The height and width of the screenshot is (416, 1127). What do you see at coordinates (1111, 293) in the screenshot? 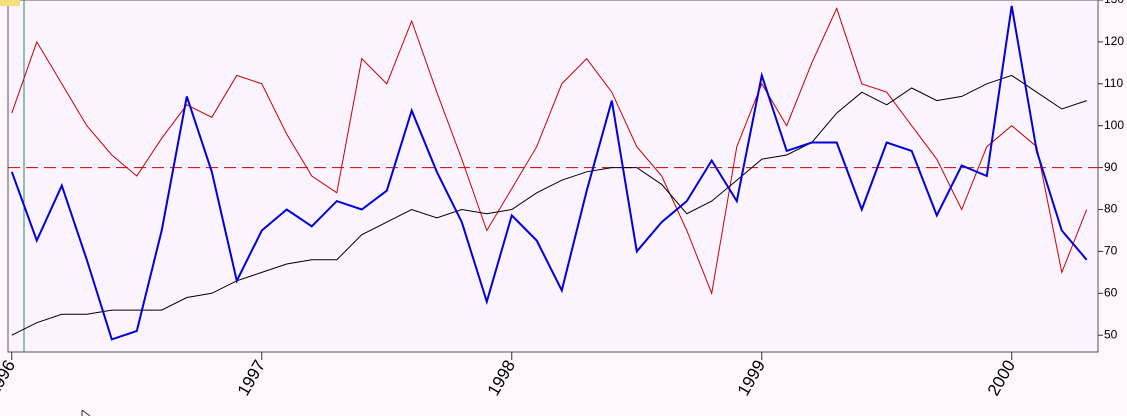
I see `y-tick-label: 60` at bounding box center [1111, 293].